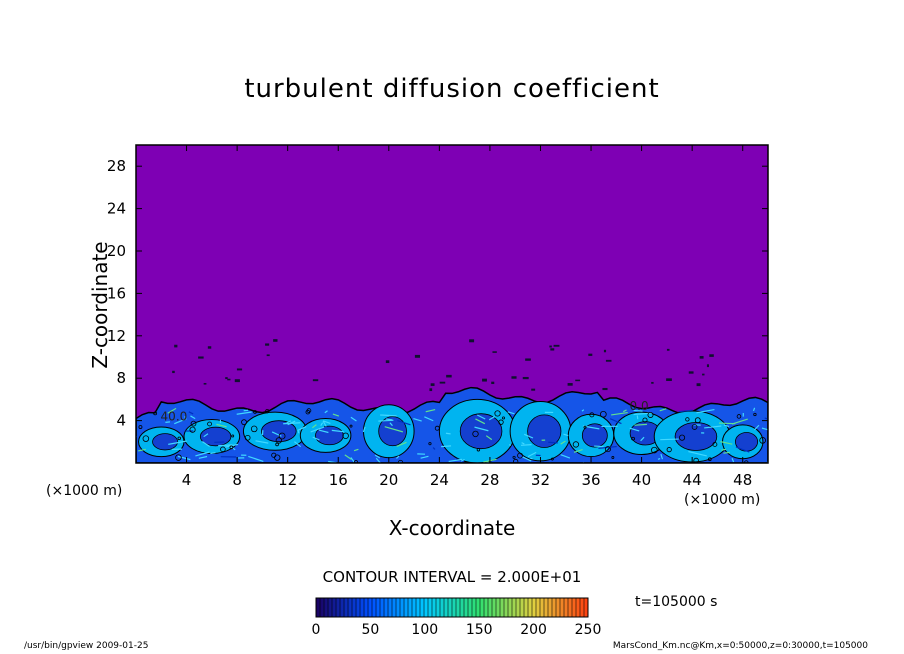 The image size is (904, 654). I want to click on y-axis-label: Z-coordinate, so click(100, 305).